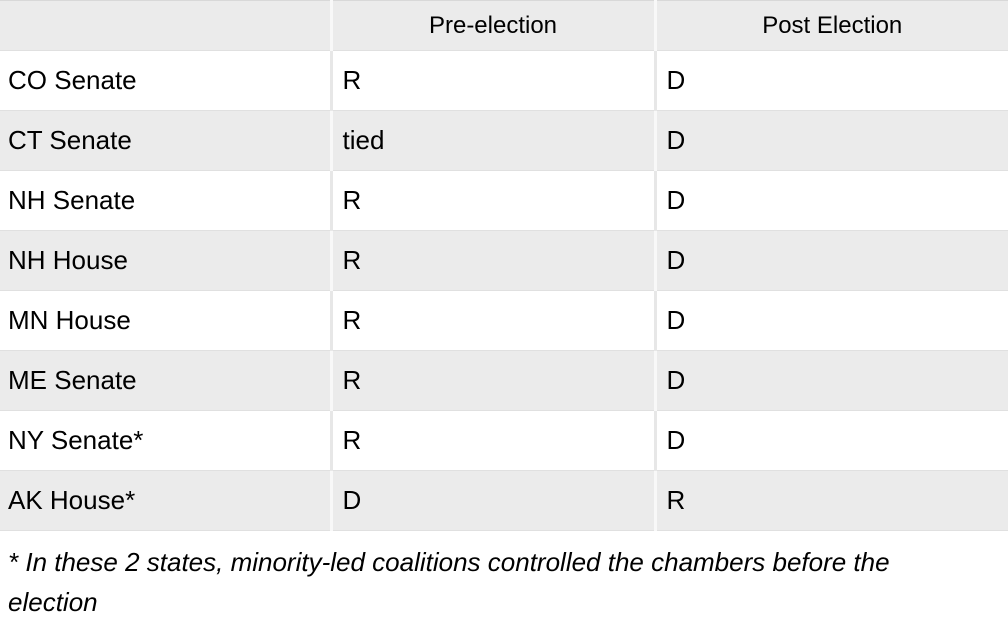 The image size is (1008, 626). I want to click on chamber-cell: NH Senate, so click(165, 200).